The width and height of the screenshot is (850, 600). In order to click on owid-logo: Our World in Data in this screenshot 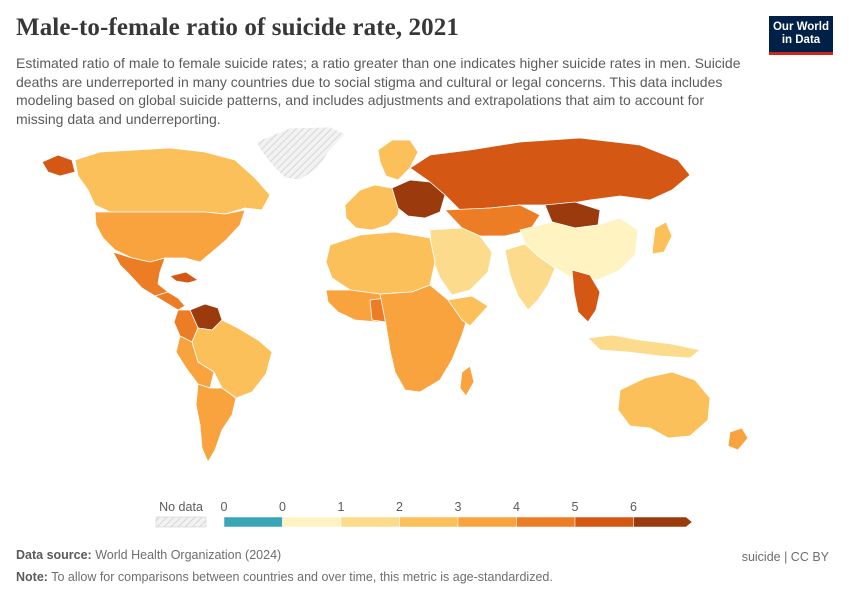, I will do `click(801, 35)`.